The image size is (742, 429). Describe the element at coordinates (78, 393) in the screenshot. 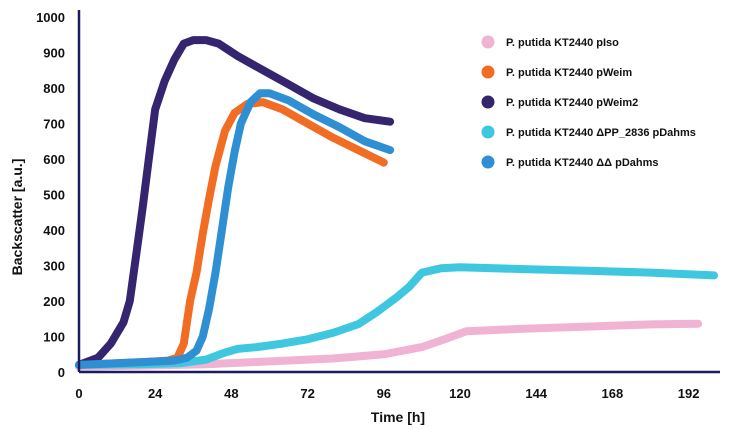

I see `x-tick-label: 0` at that location.